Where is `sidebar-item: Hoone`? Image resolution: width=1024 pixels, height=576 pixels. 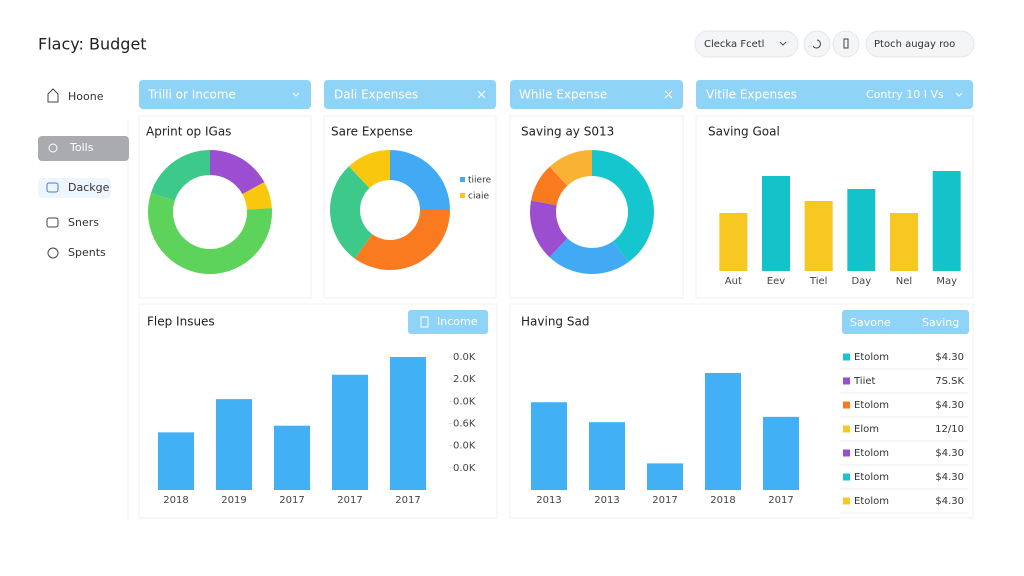 sidebar-item: Hoone is located at coordinates (86, 96).